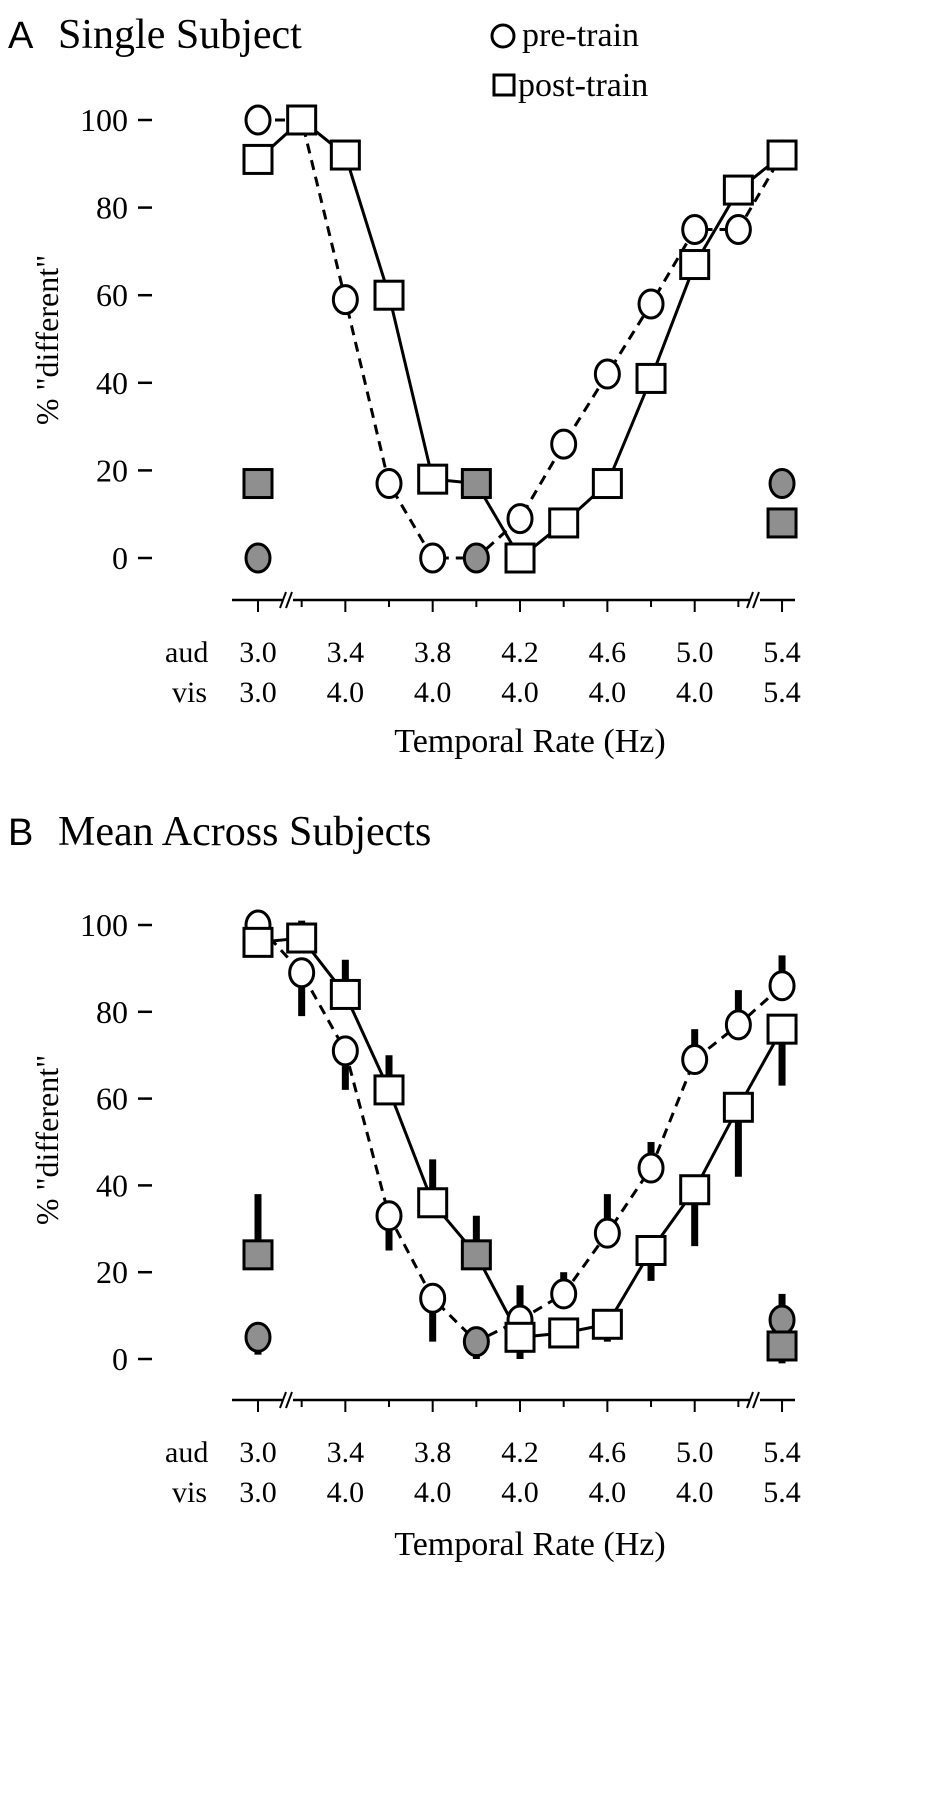 Image resolution: width=933 pixels, height=1800 pixels. I want to click on legend-circle-marker, so click(503, 36).